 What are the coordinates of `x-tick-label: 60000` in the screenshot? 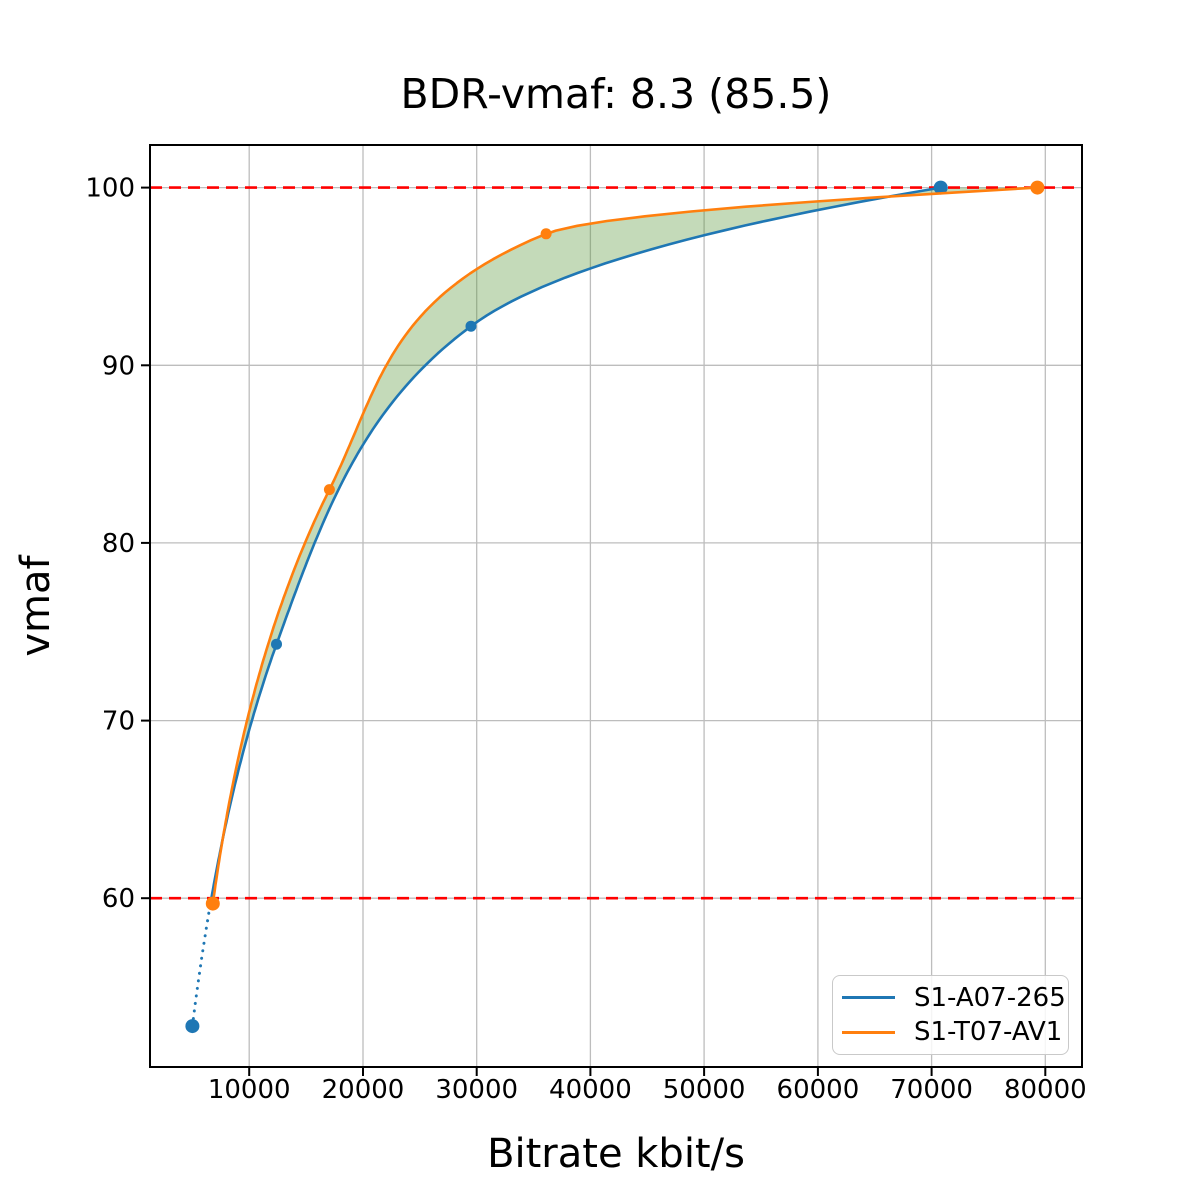 It's located at (818, 1090).